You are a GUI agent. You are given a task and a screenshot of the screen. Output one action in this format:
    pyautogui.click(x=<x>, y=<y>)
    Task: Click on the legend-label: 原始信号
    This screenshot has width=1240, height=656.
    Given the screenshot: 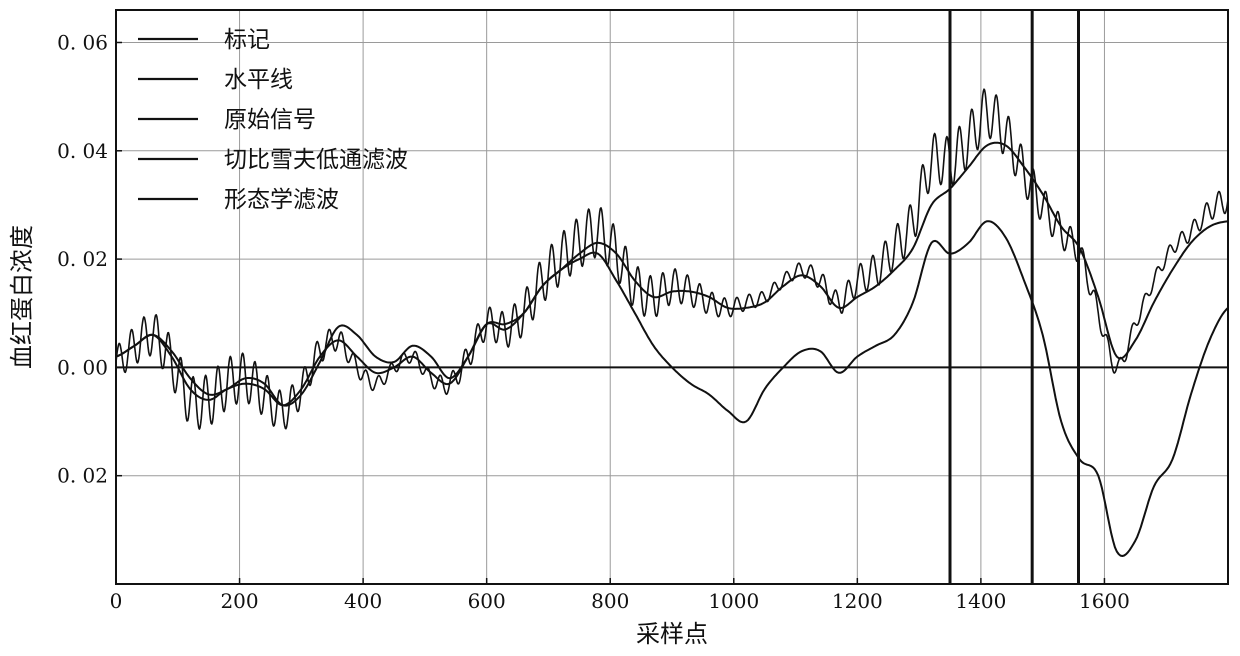 What is the action you would take?
    pyautogui.click(x=270, y=120)
    